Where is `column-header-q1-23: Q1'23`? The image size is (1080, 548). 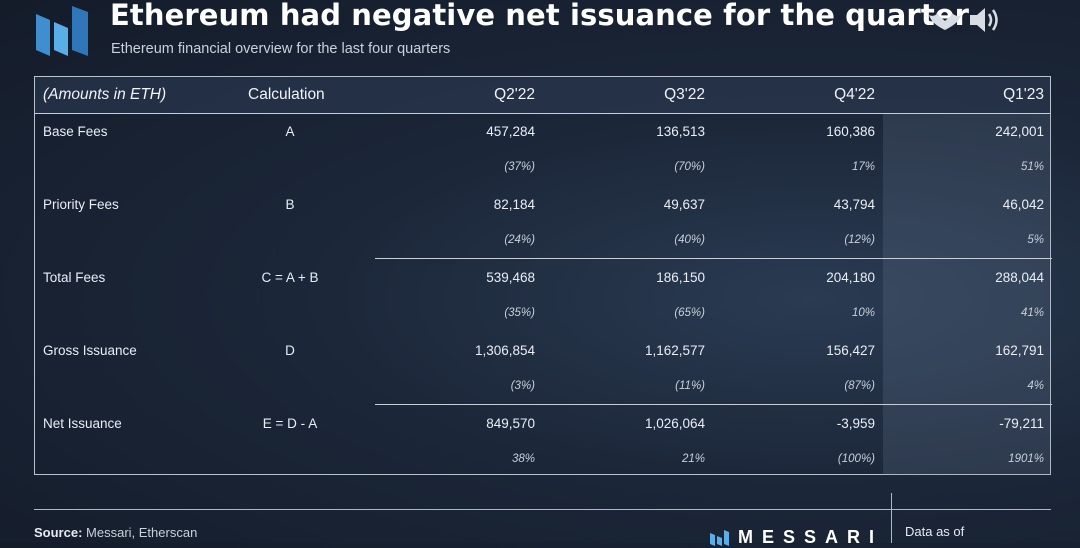
column-header-q1-23: Q1'23 is located at coordinates (1023, 94).